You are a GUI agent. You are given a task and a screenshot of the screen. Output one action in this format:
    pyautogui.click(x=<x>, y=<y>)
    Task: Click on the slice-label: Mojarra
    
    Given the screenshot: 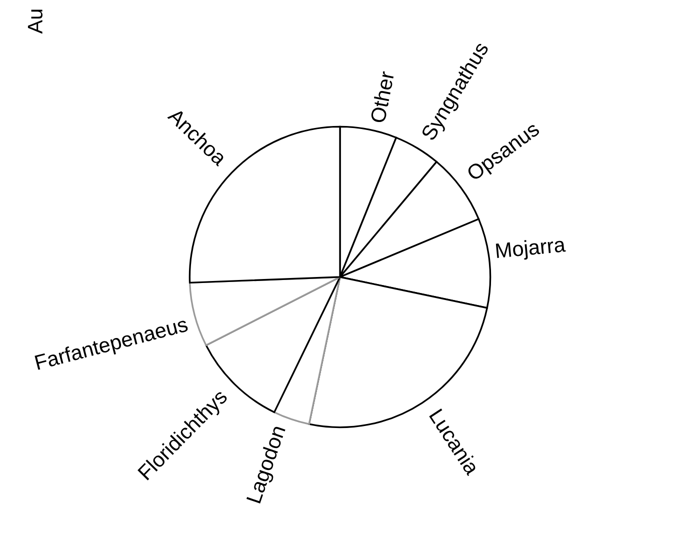 What is the action you would take?
    pyautogui.click(x=531, y=249)
    